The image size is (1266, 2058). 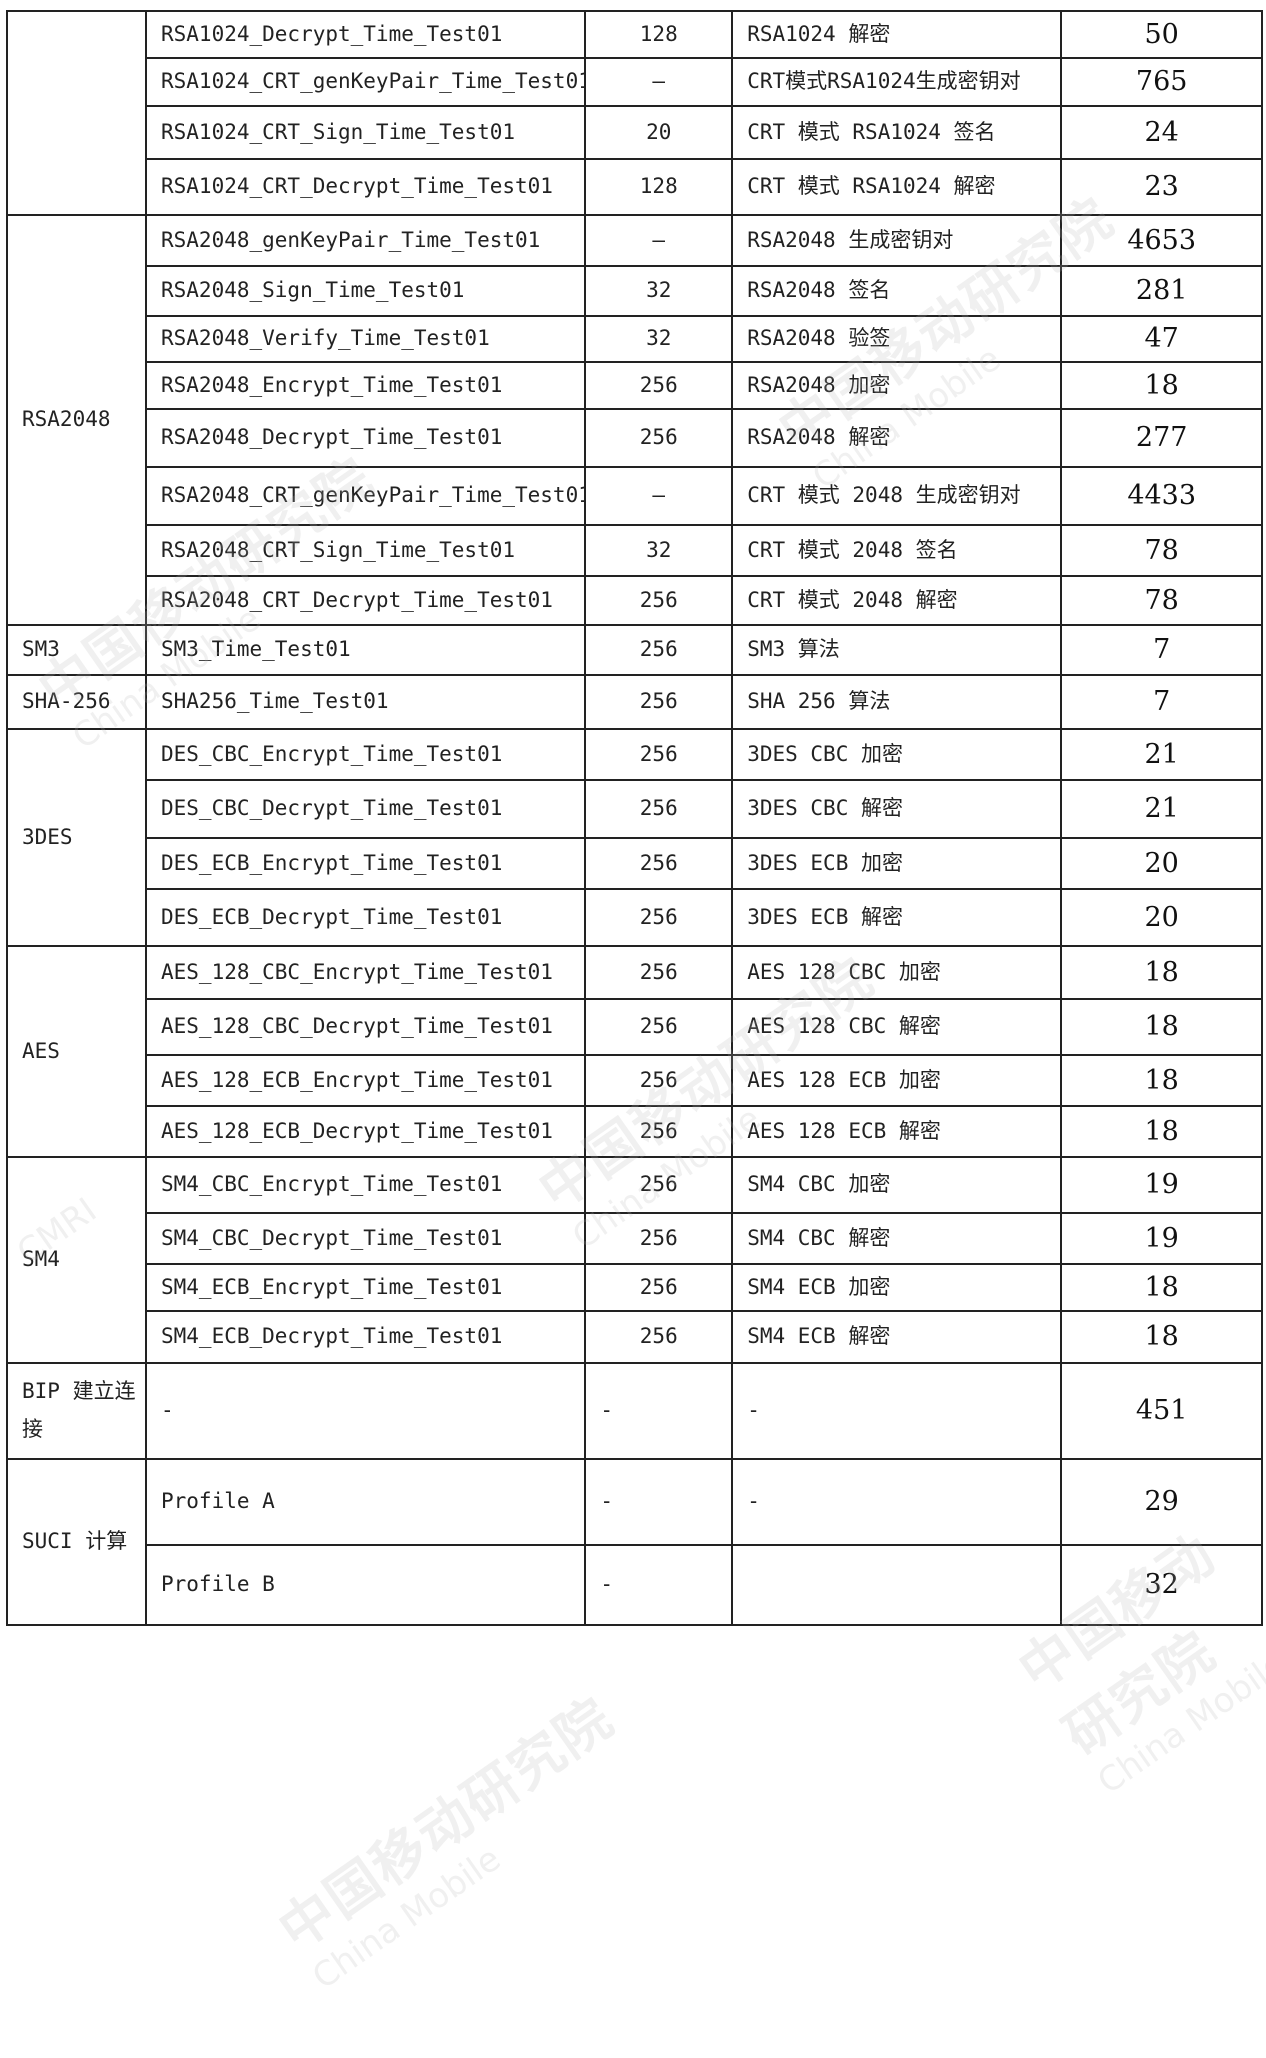 What do you see at coordinates (897, 339) in the screenshot?
I see `description-cell: RSA2048 验签` at bounding box center [897, 339].